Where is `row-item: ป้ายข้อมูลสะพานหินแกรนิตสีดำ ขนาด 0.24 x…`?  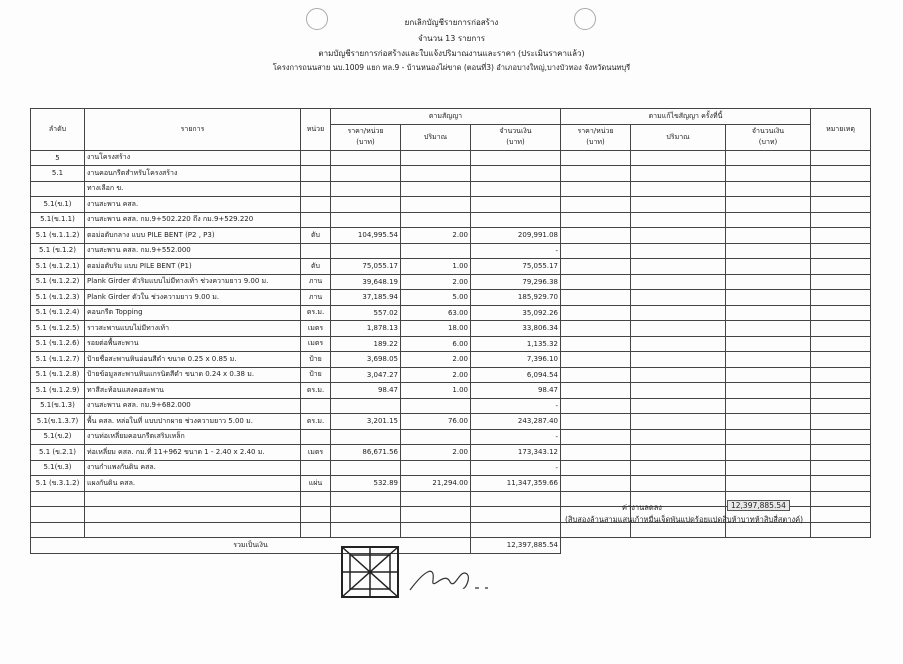 row-item: ป้ายข้อมูลสะพานหินแกรนิตสีดำ ขนาด 0.24 x… is located at coordinates (192, 374).